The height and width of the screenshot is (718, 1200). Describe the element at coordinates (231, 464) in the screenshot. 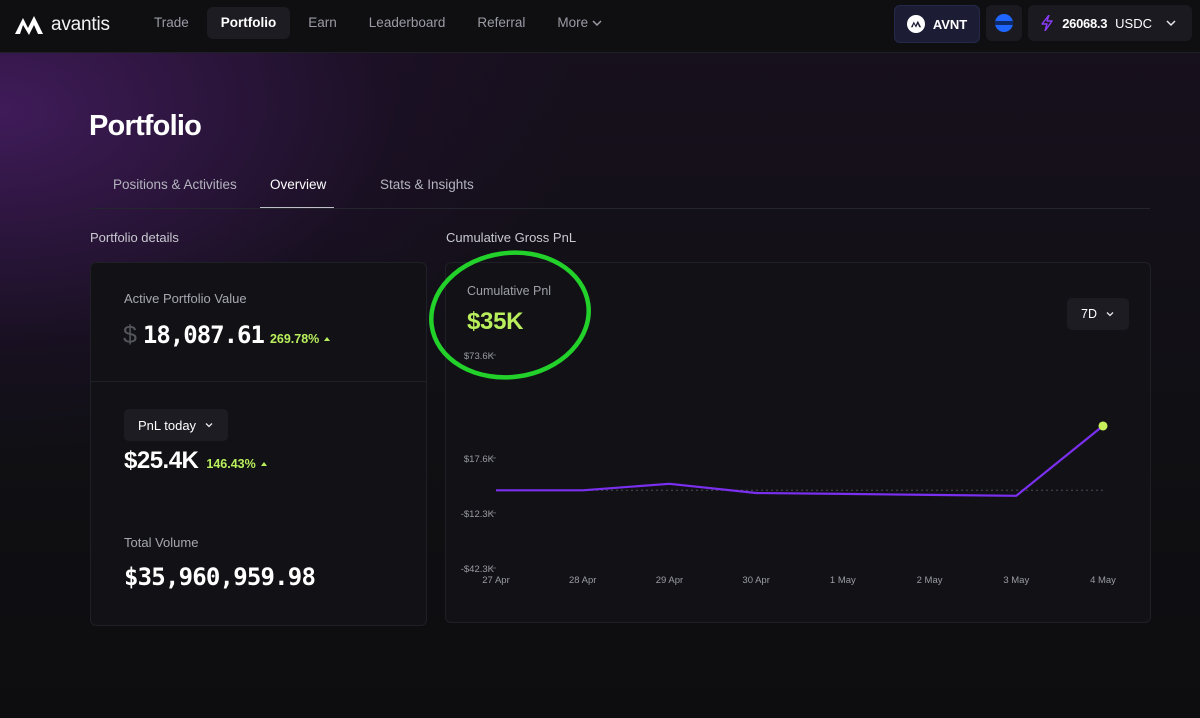

I see `pnl-today-change-text: 146.43%` at that location.